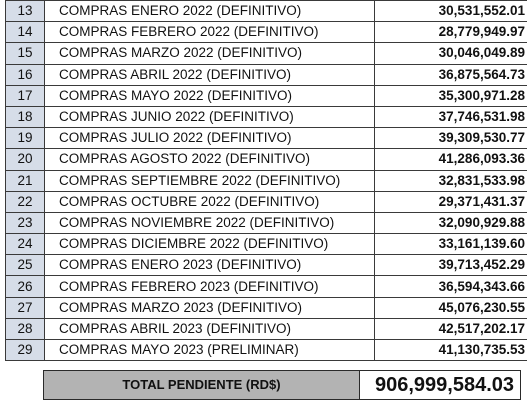 Image resolution: width=527 pixels, height=407 pixels. Describe the element at coordinates (202, 385) in the screenshot. I see `total-label: TOTAL PENDIENTE (RD$)` at that location.